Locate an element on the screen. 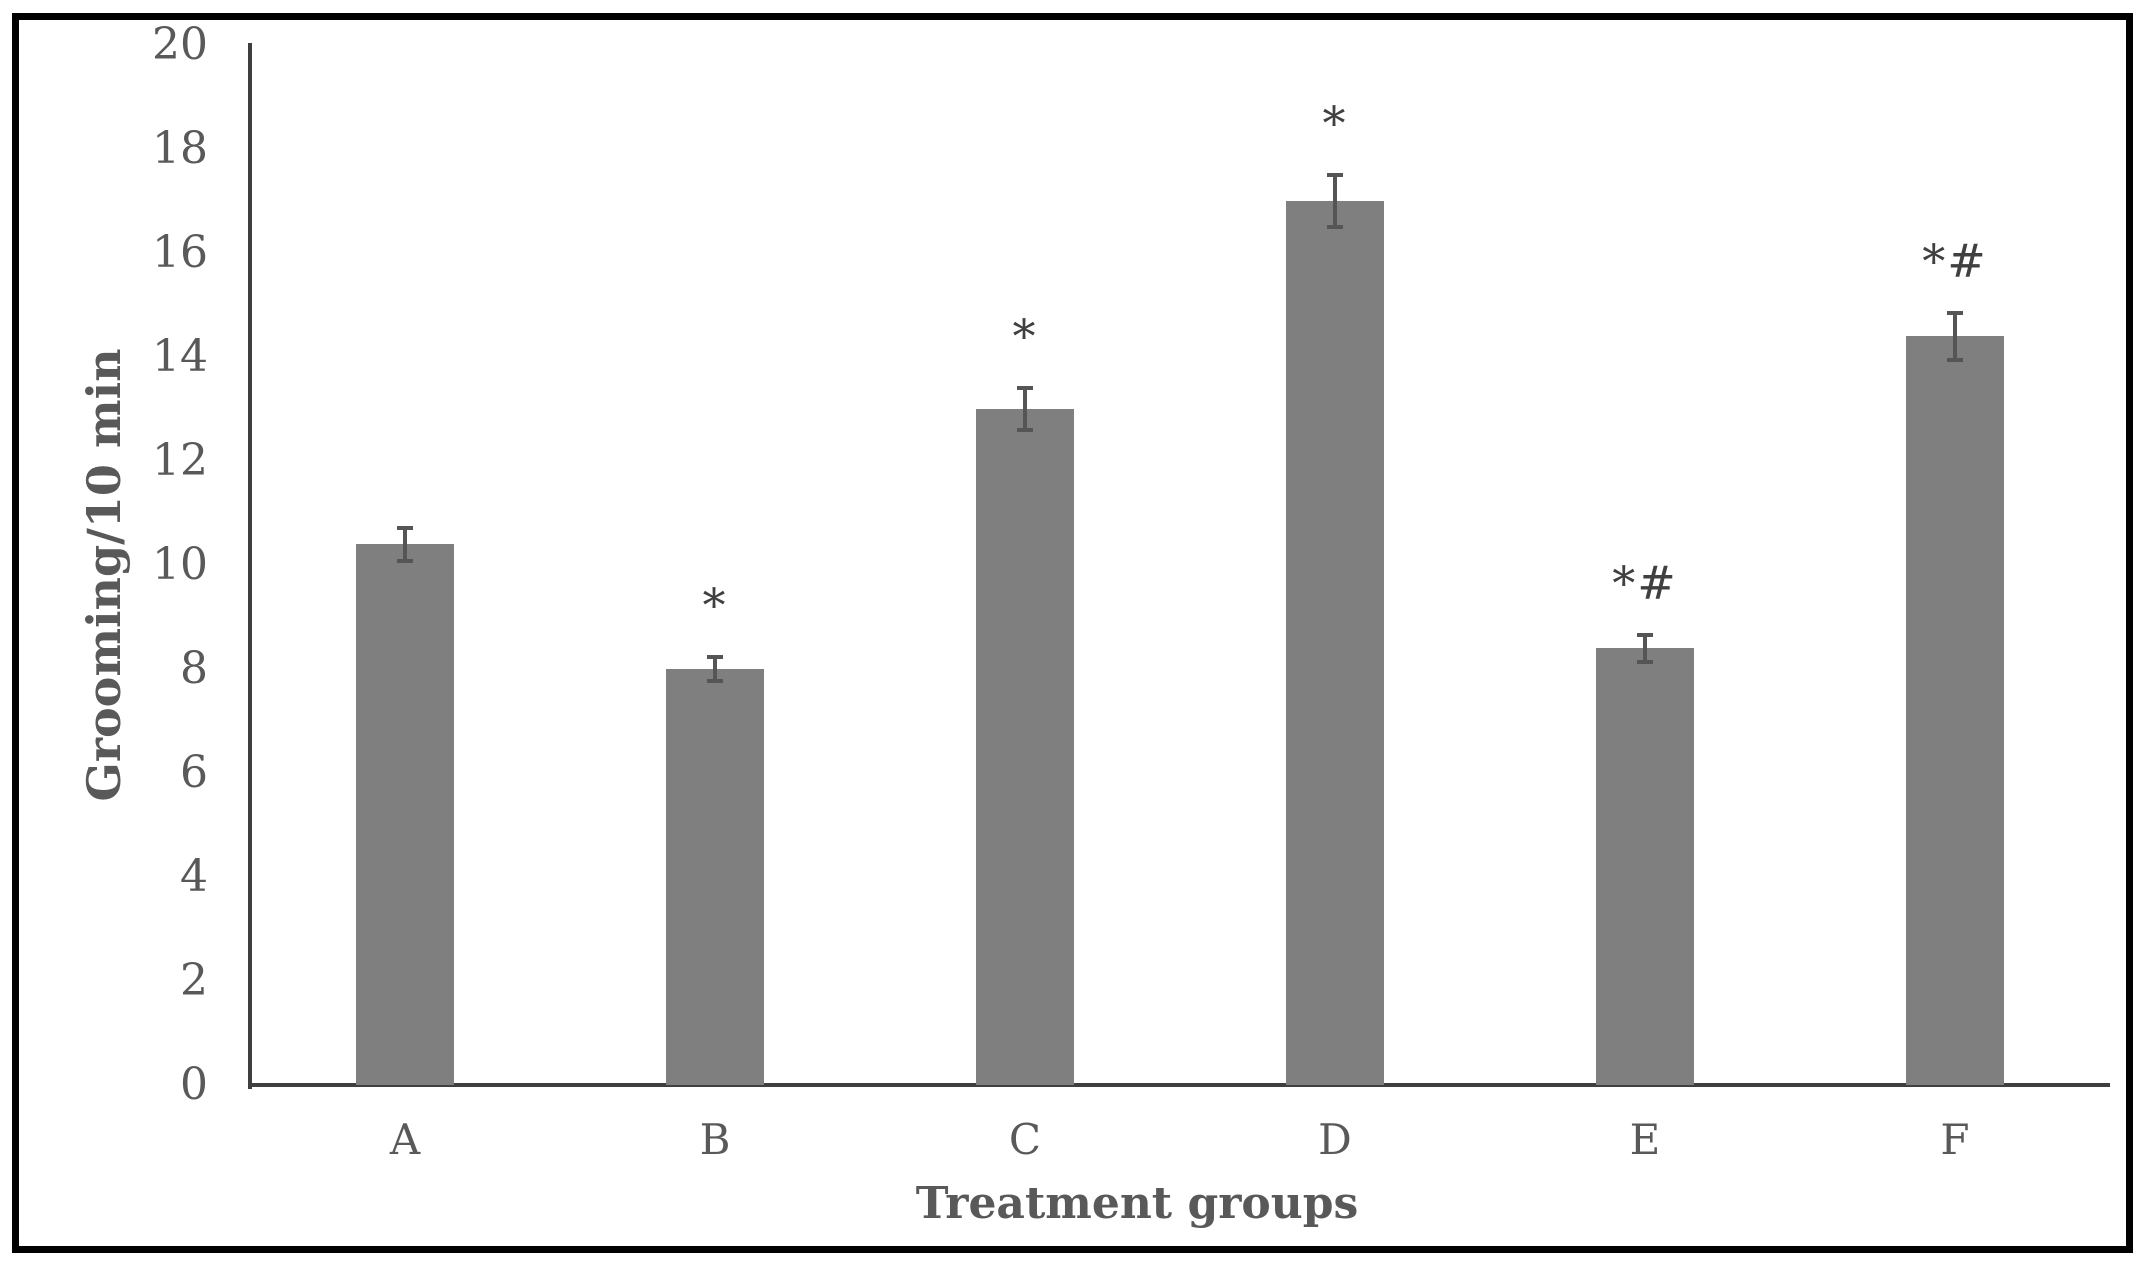  y-tick-label: 14 is located at coordinates (180, 356).